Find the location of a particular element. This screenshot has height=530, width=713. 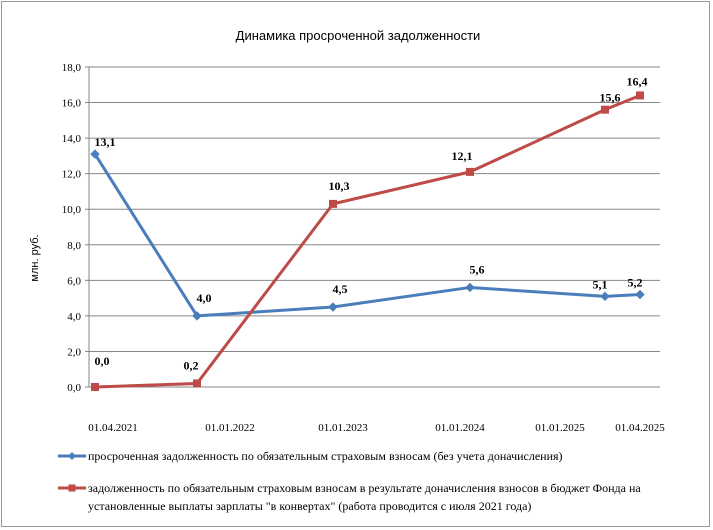

y-tick-label: 8,0 is located at coordinates (74, 246).